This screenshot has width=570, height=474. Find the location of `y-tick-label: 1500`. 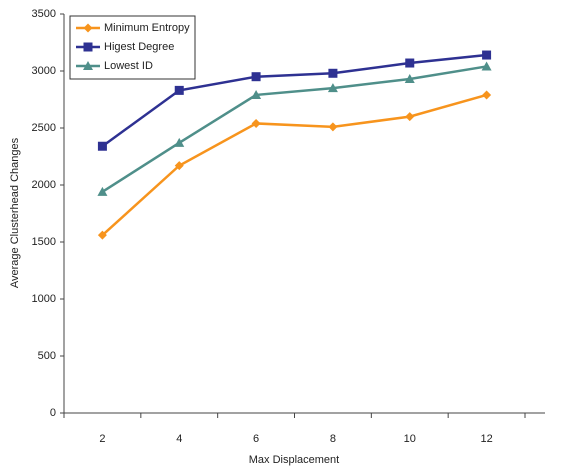

y-tick-label: 1500 is located at coordinates (44, 242).